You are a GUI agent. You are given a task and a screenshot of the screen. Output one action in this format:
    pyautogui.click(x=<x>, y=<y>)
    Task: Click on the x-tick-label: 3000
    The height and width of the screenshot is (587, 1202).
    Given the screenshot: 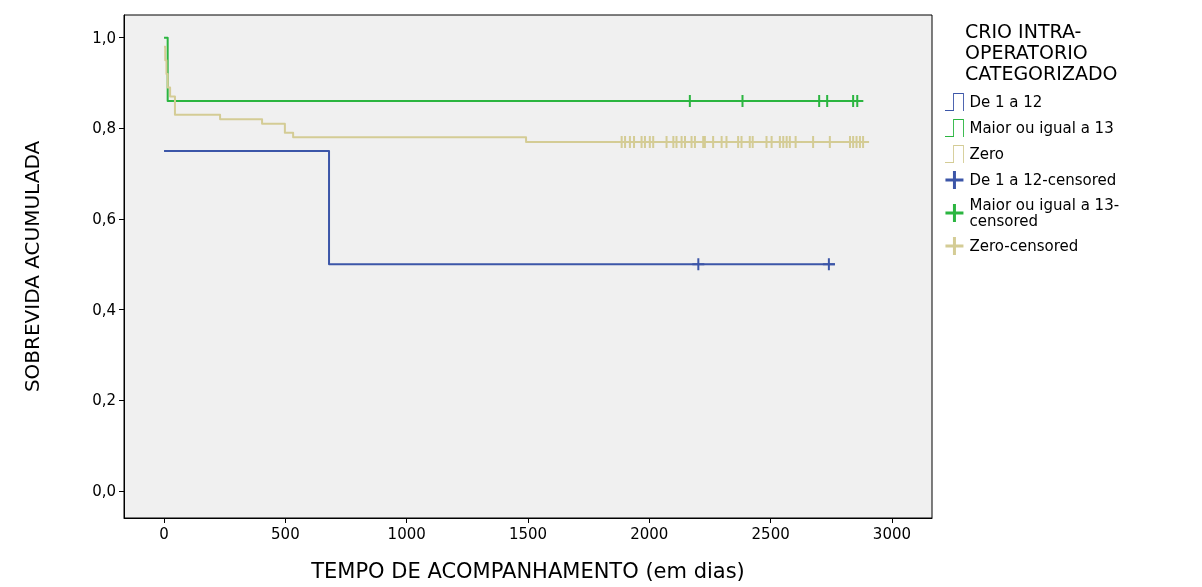 What is the action you would take?
    pyautogui.click(x=892, y=533)
    